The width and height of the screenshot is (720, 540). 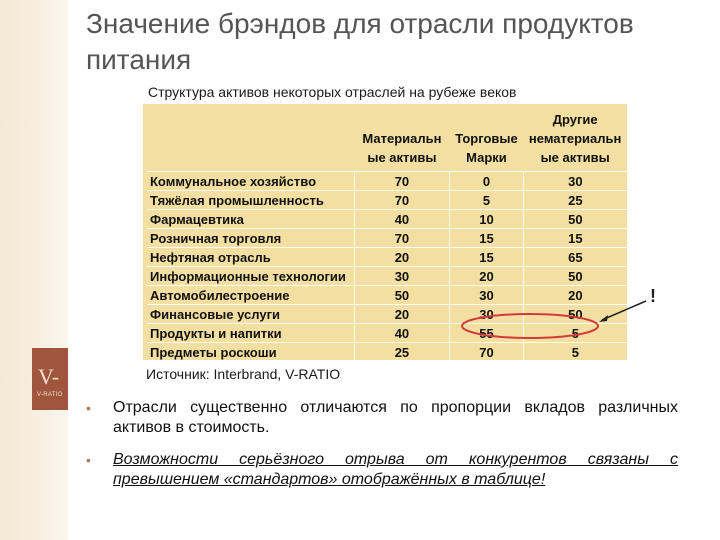 I want to click on left-decorative-band, so click(x=34, y=270).